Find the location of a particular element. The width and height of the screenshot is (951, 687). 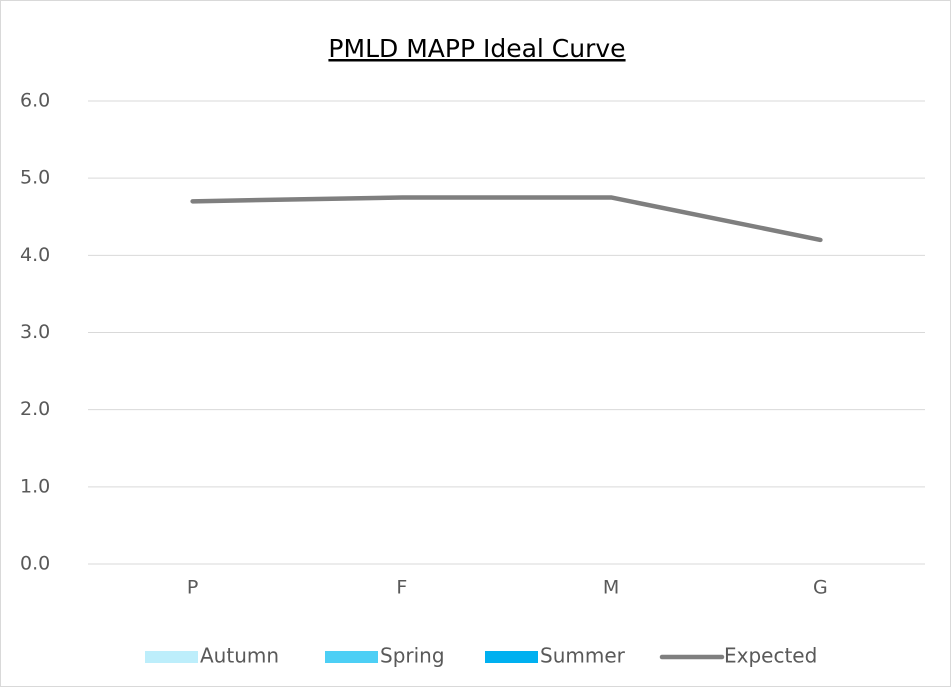

y-tick-label: 0.0 is located at coordinates (35, 564).